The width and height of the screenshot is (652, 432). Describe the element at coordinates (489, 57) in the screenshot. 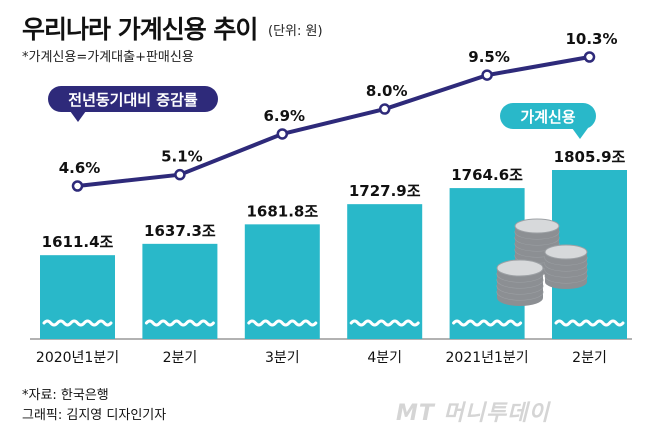

I see `line-value-label: 9.5%` at that location.